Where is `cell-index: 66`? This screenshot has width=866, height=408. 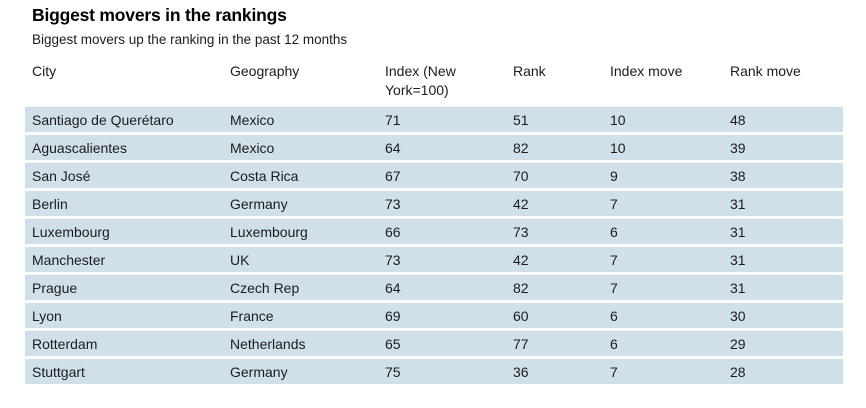 cell-index: 66 is located at coordinates (393, 231).